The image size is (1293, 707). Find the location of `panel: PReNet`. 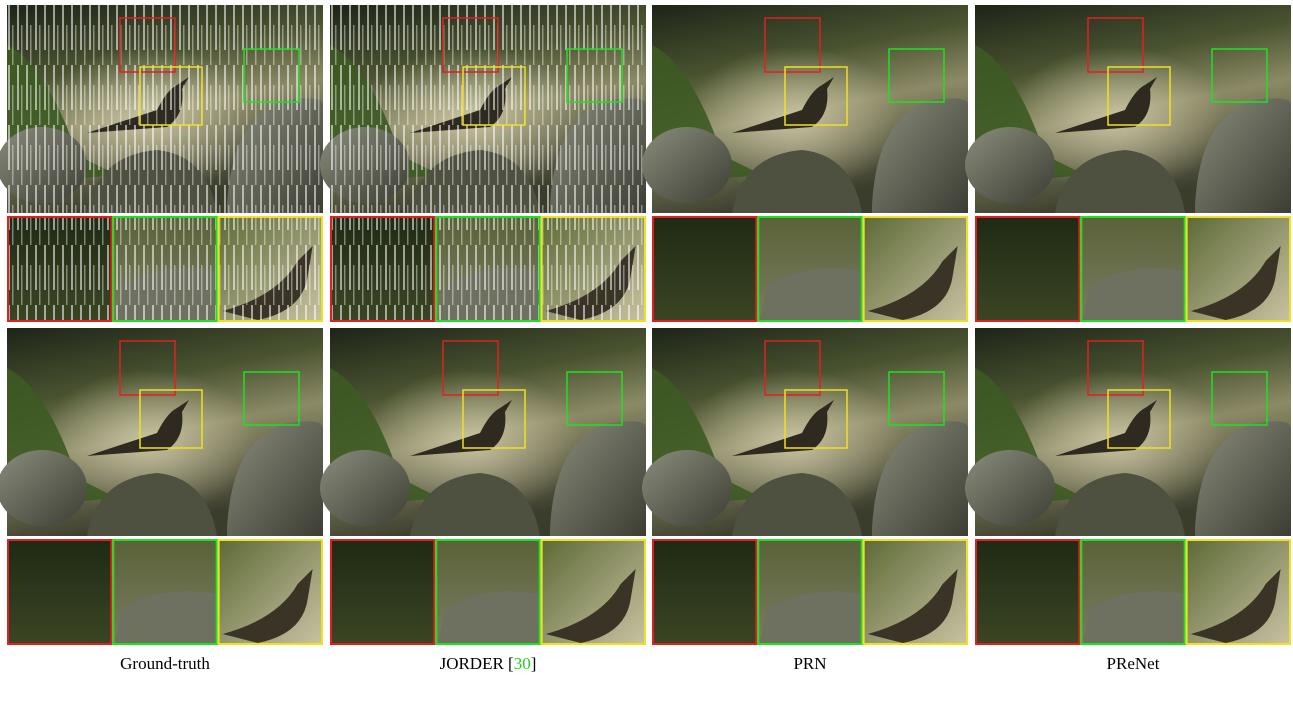

panel: PReNet is located at coordinates (1128, 500).